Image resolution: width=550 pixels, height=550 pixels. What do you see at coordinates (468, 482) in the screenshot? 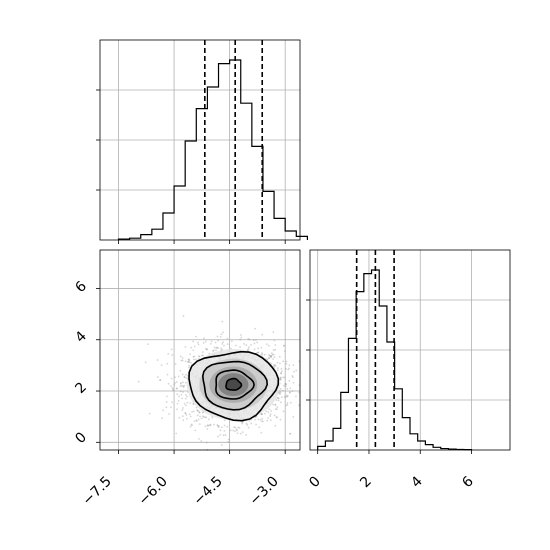
I see `marginal-x-tick-label: 6` at bounding box center [468, 482].